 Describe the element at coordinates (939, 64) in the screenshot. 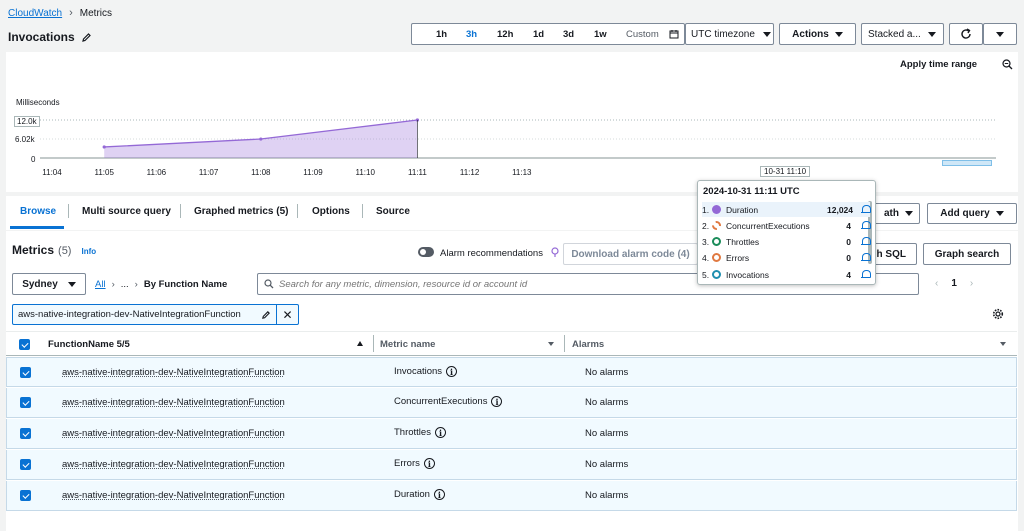

I see `apply-time-range-button: Apply time range` at that location.